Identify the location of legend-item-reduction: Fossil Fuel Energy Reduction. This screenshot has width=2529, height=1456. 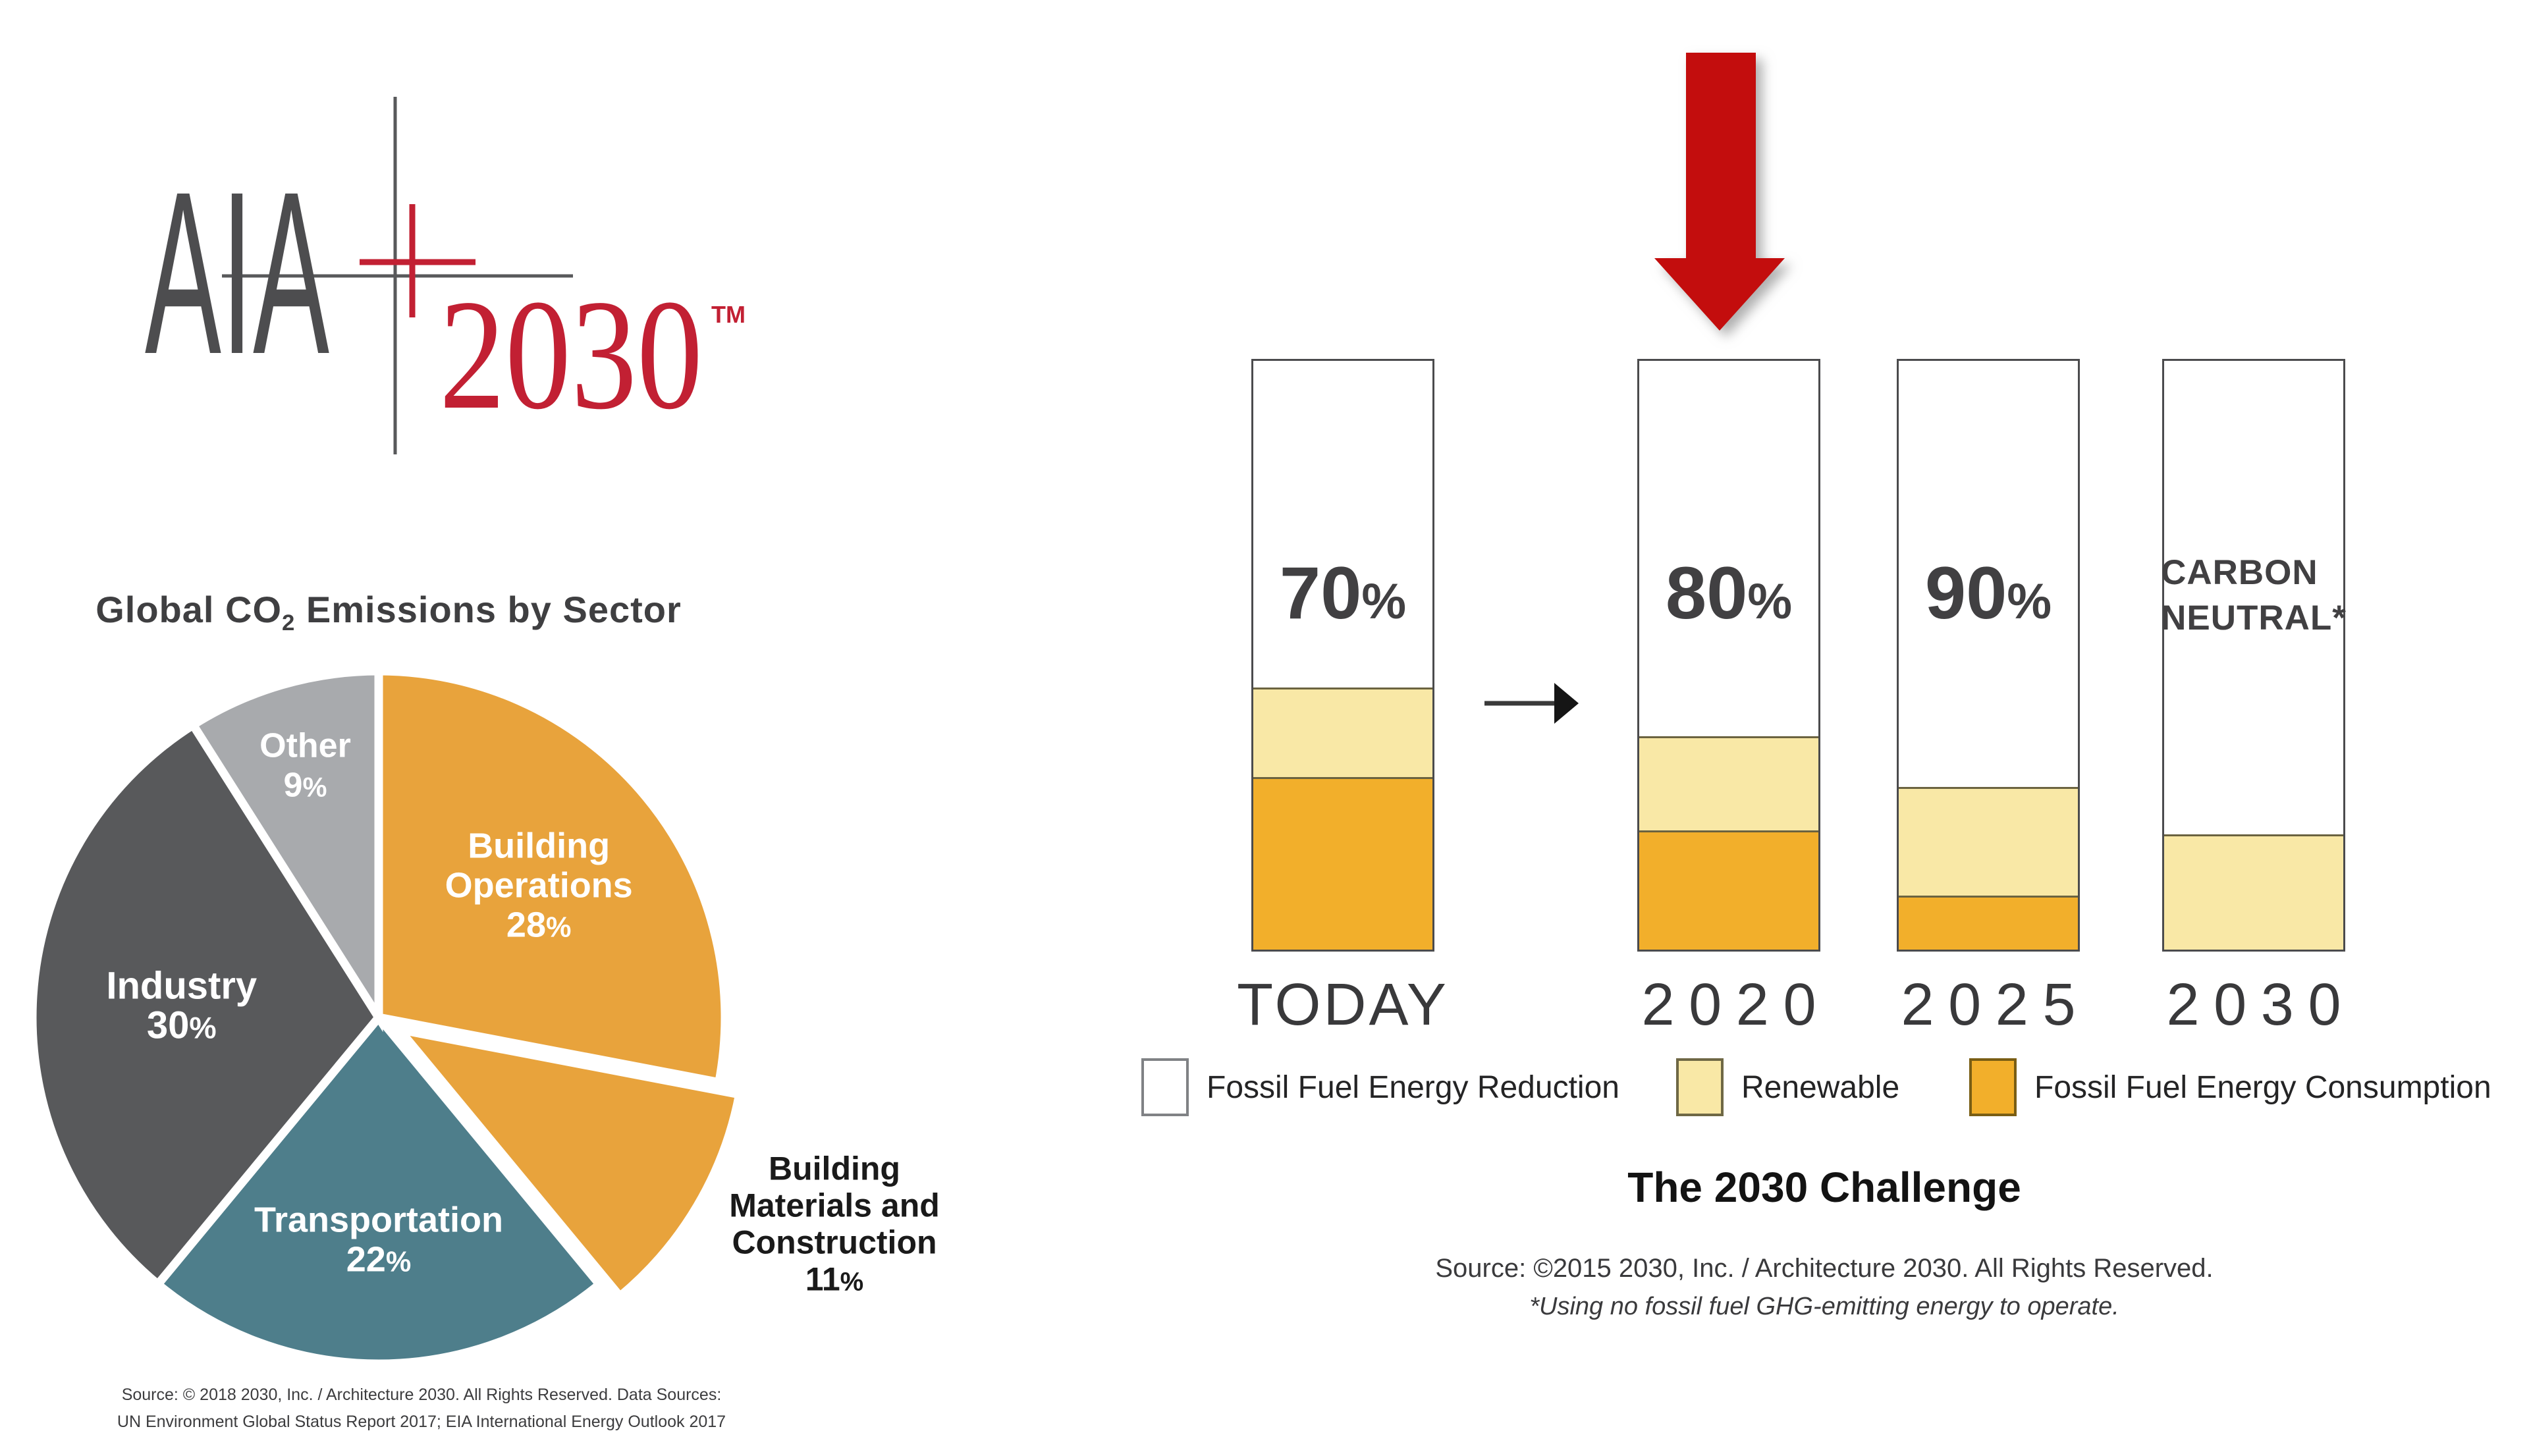
(1380, 1087).